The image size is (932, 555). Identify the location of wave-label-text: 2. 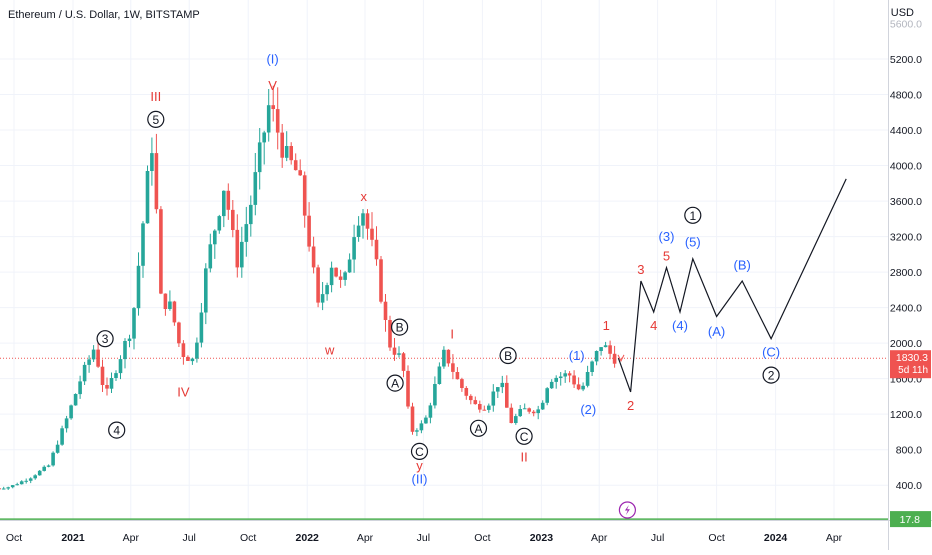
(771, 376).